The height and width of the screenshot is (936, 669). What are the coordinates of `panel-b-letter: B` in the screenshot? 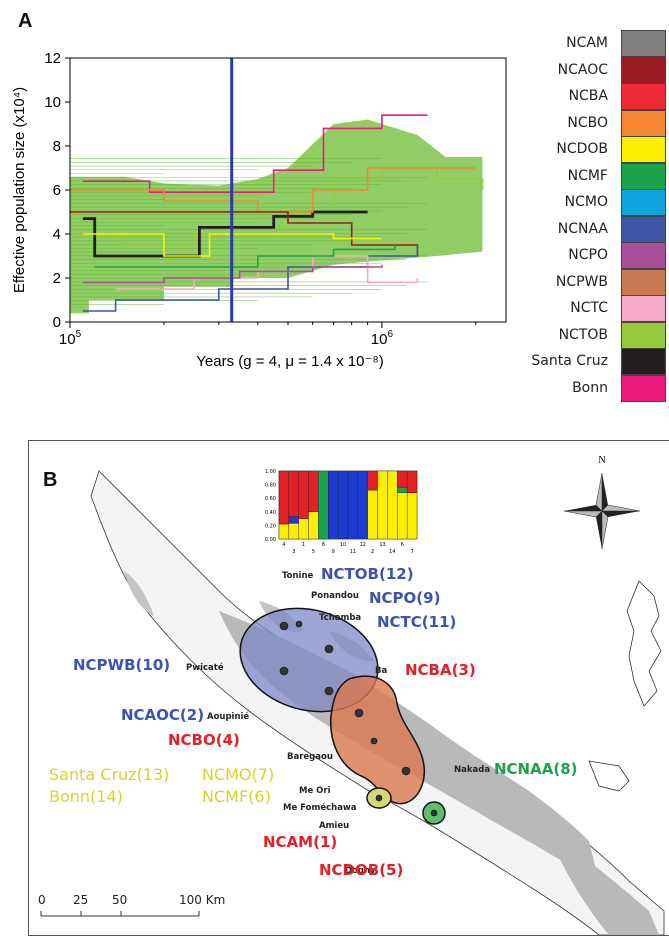 It's located at (50, 480).